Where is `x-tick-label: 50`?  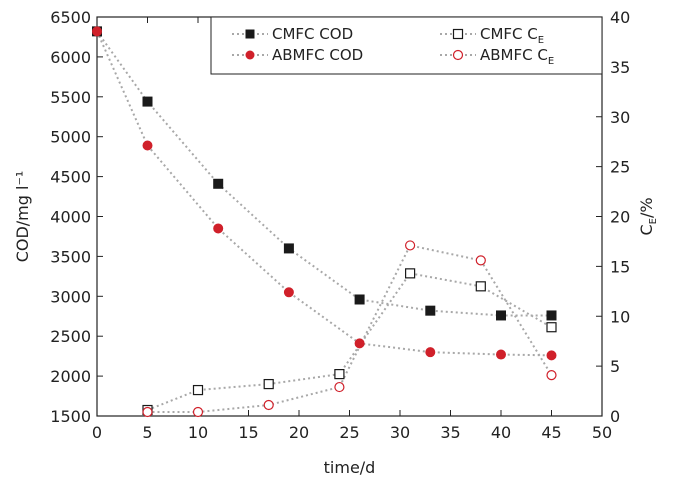
x-tick-label: 50 is located at coordinates (602, 432).